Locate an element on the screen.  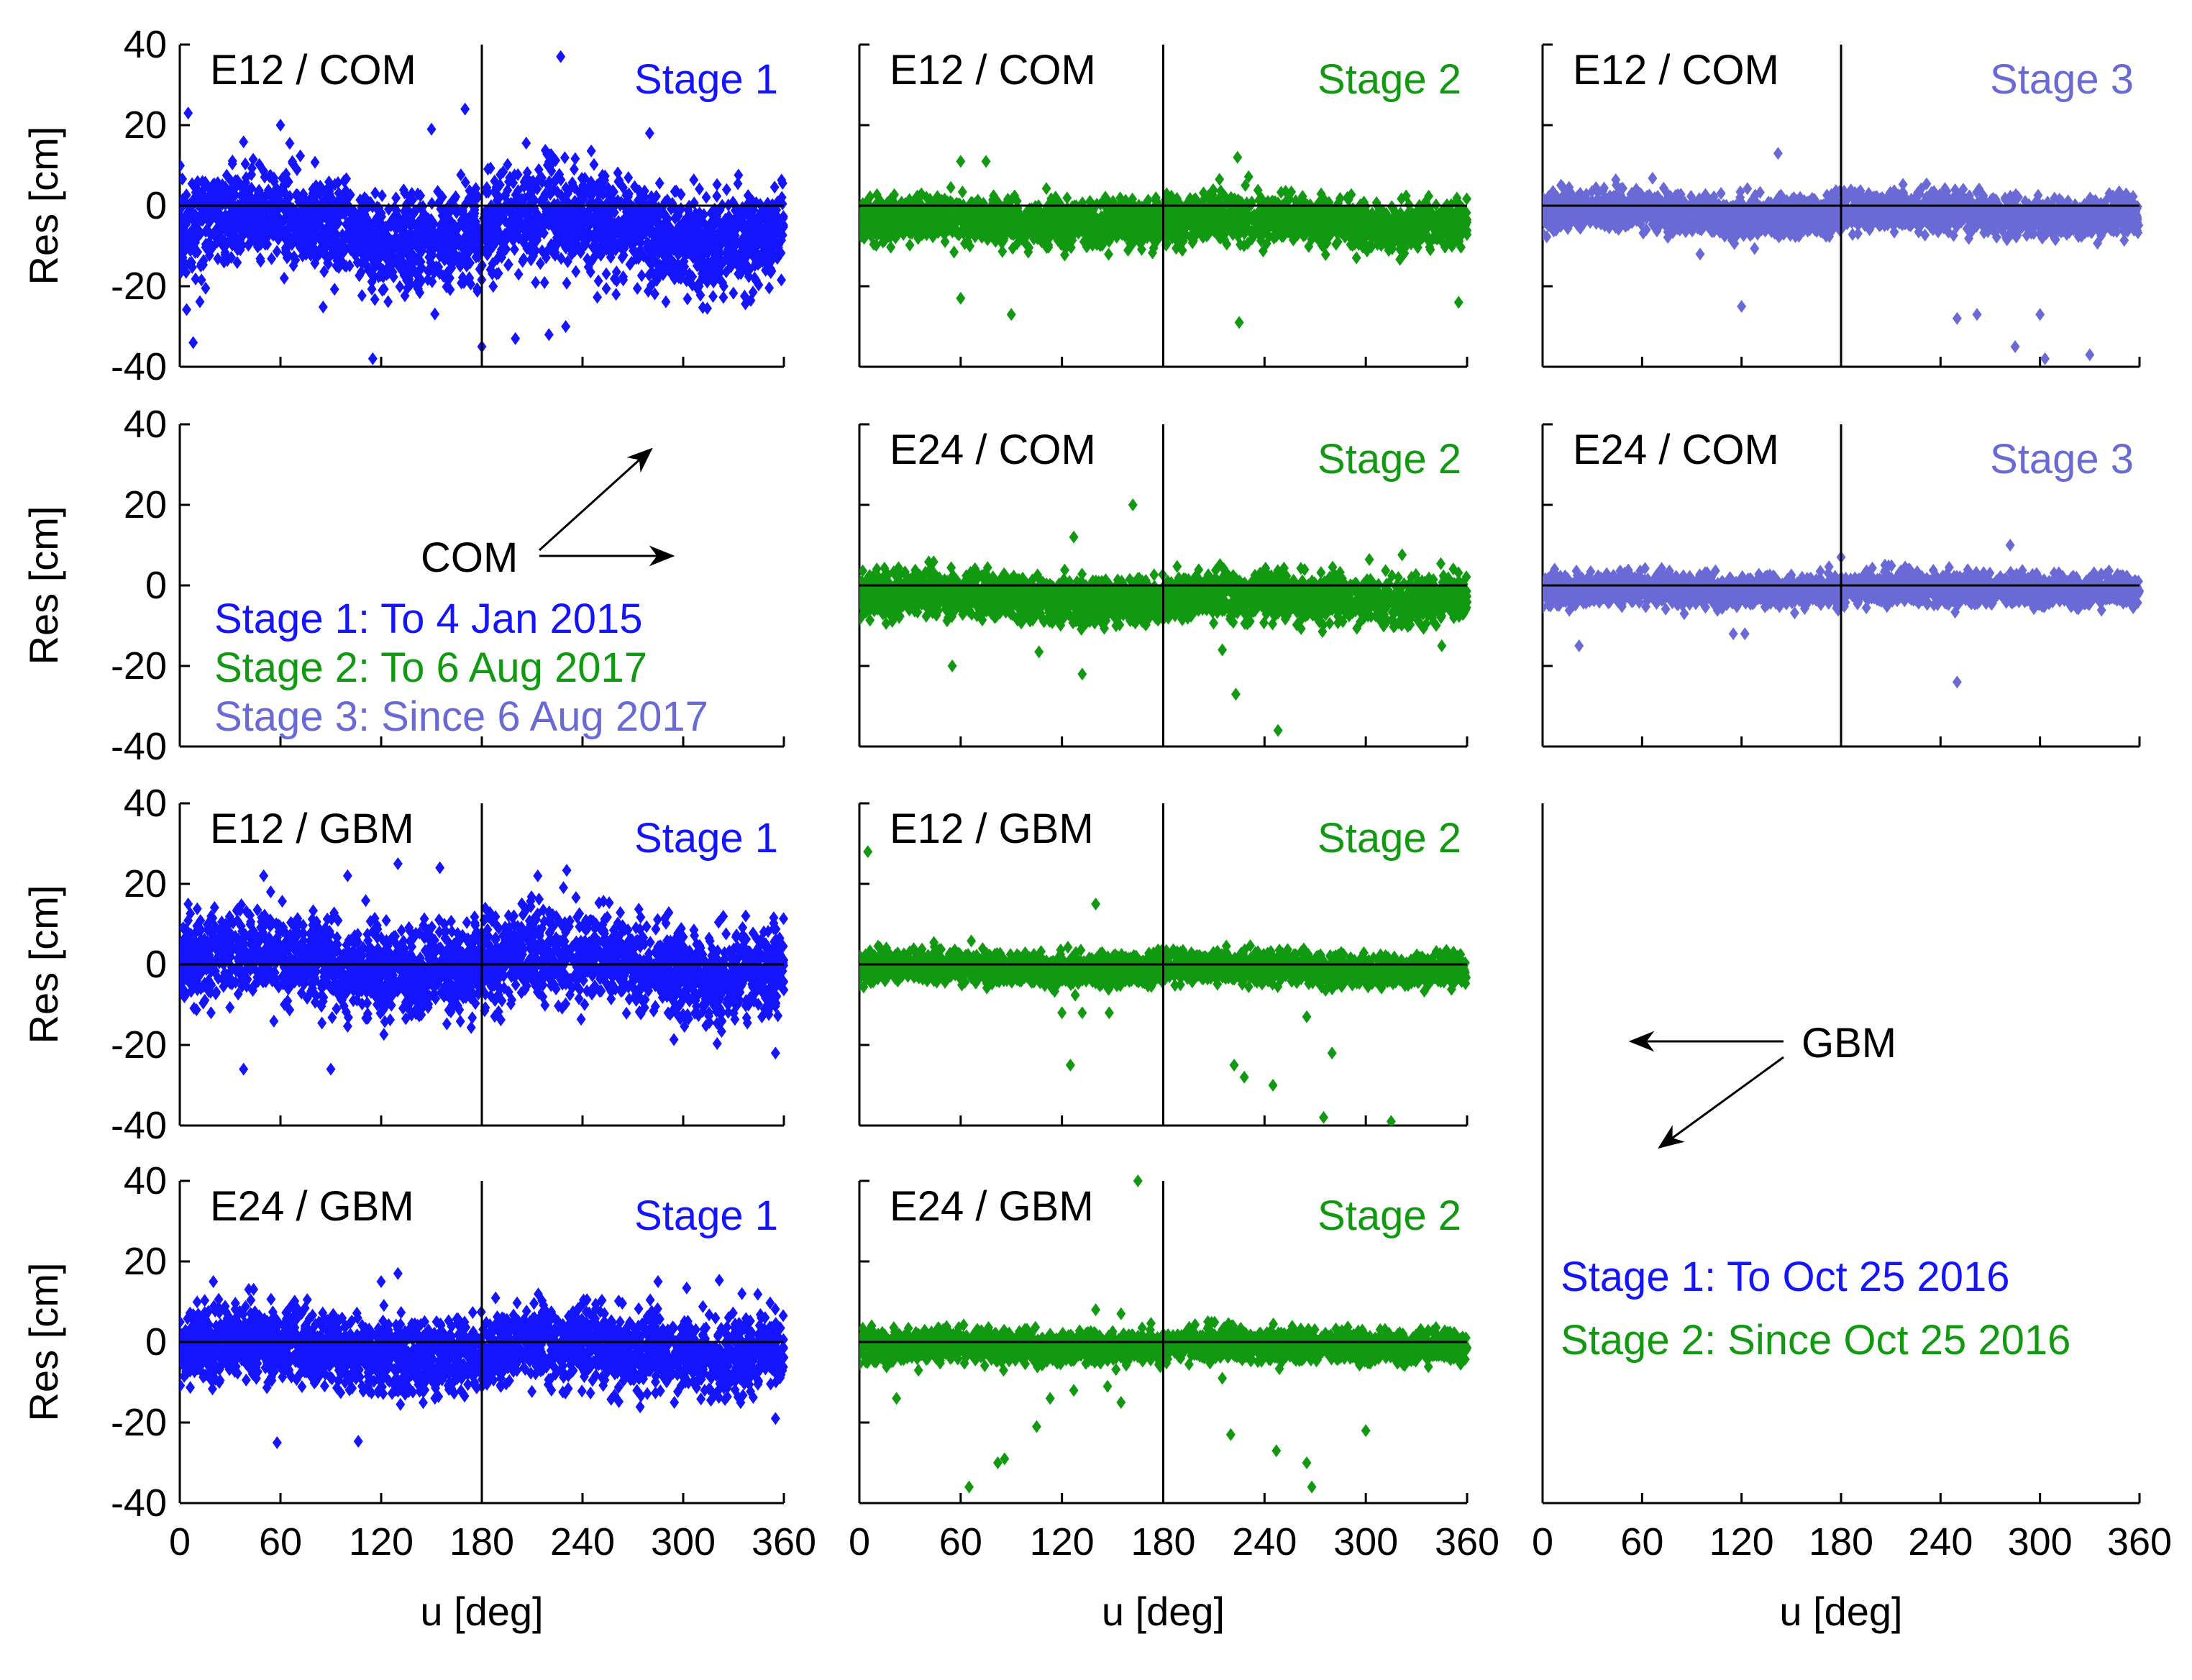
panel-r1c1: 40 20 0 -20 -40 E12 / COM Stage 1 is located at coordinates (449, 205).